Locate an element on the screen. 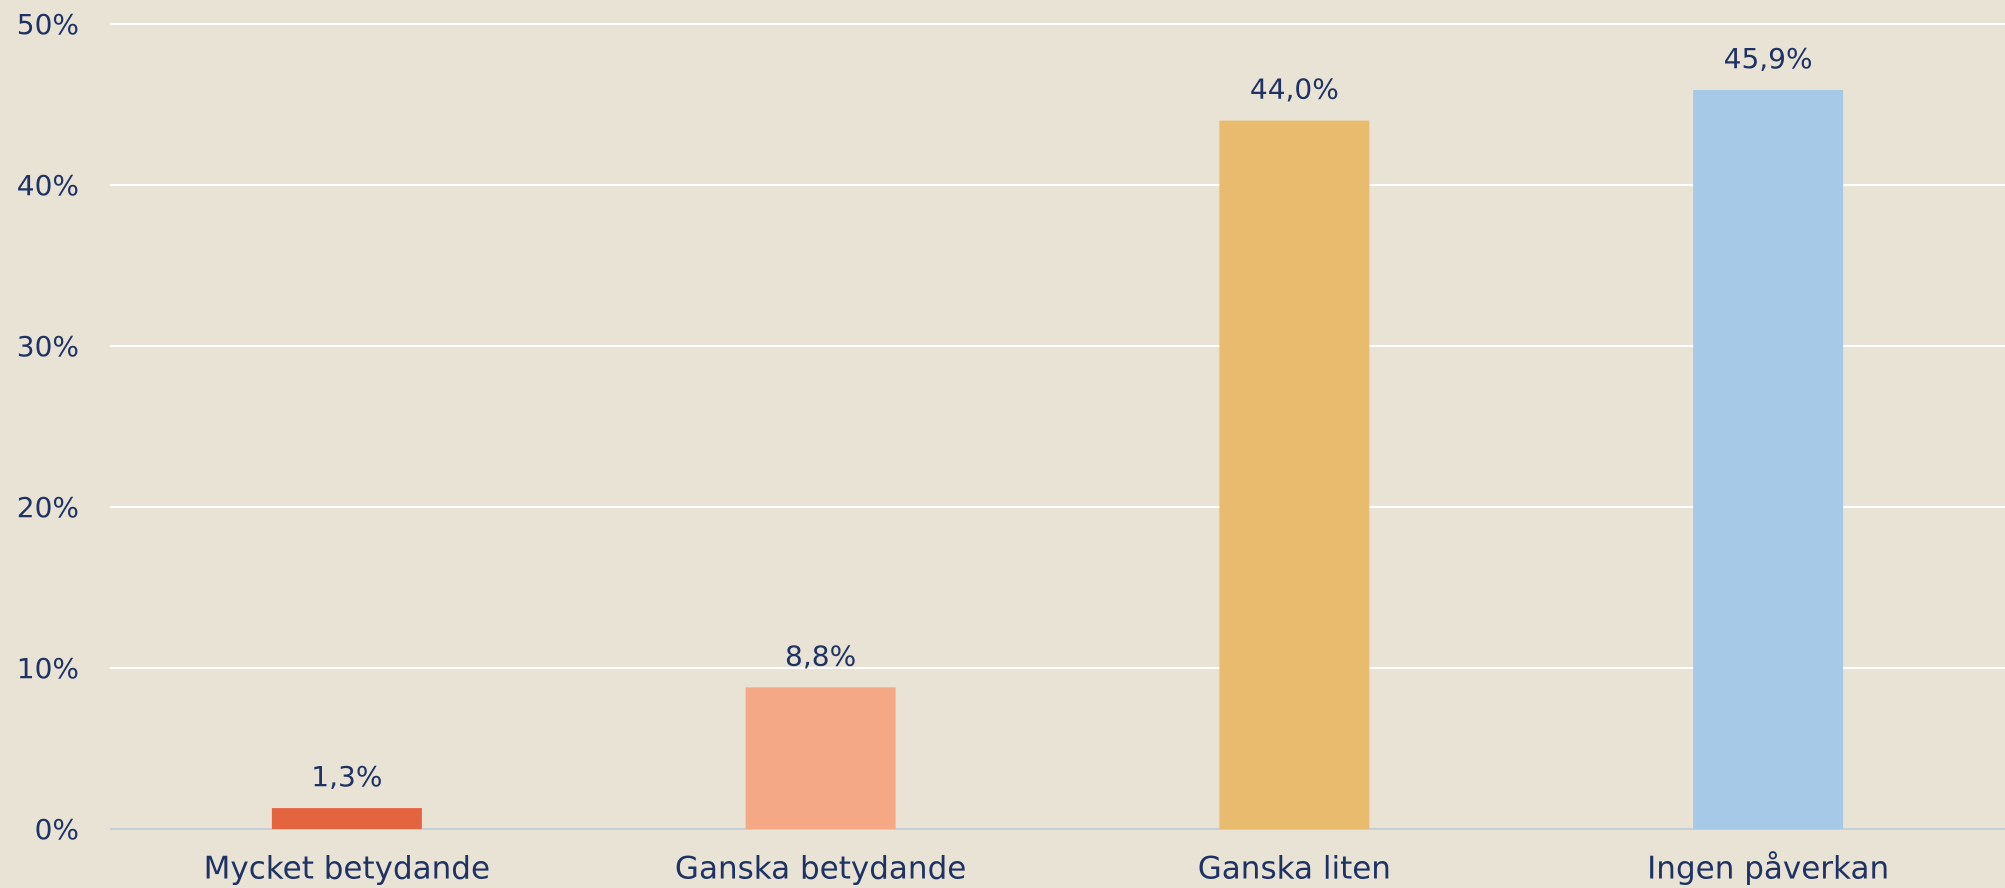 The width and height of the screenshot is (2005, 888). x-tick-label: Ganska liten is located at coordinates (1294, 869).